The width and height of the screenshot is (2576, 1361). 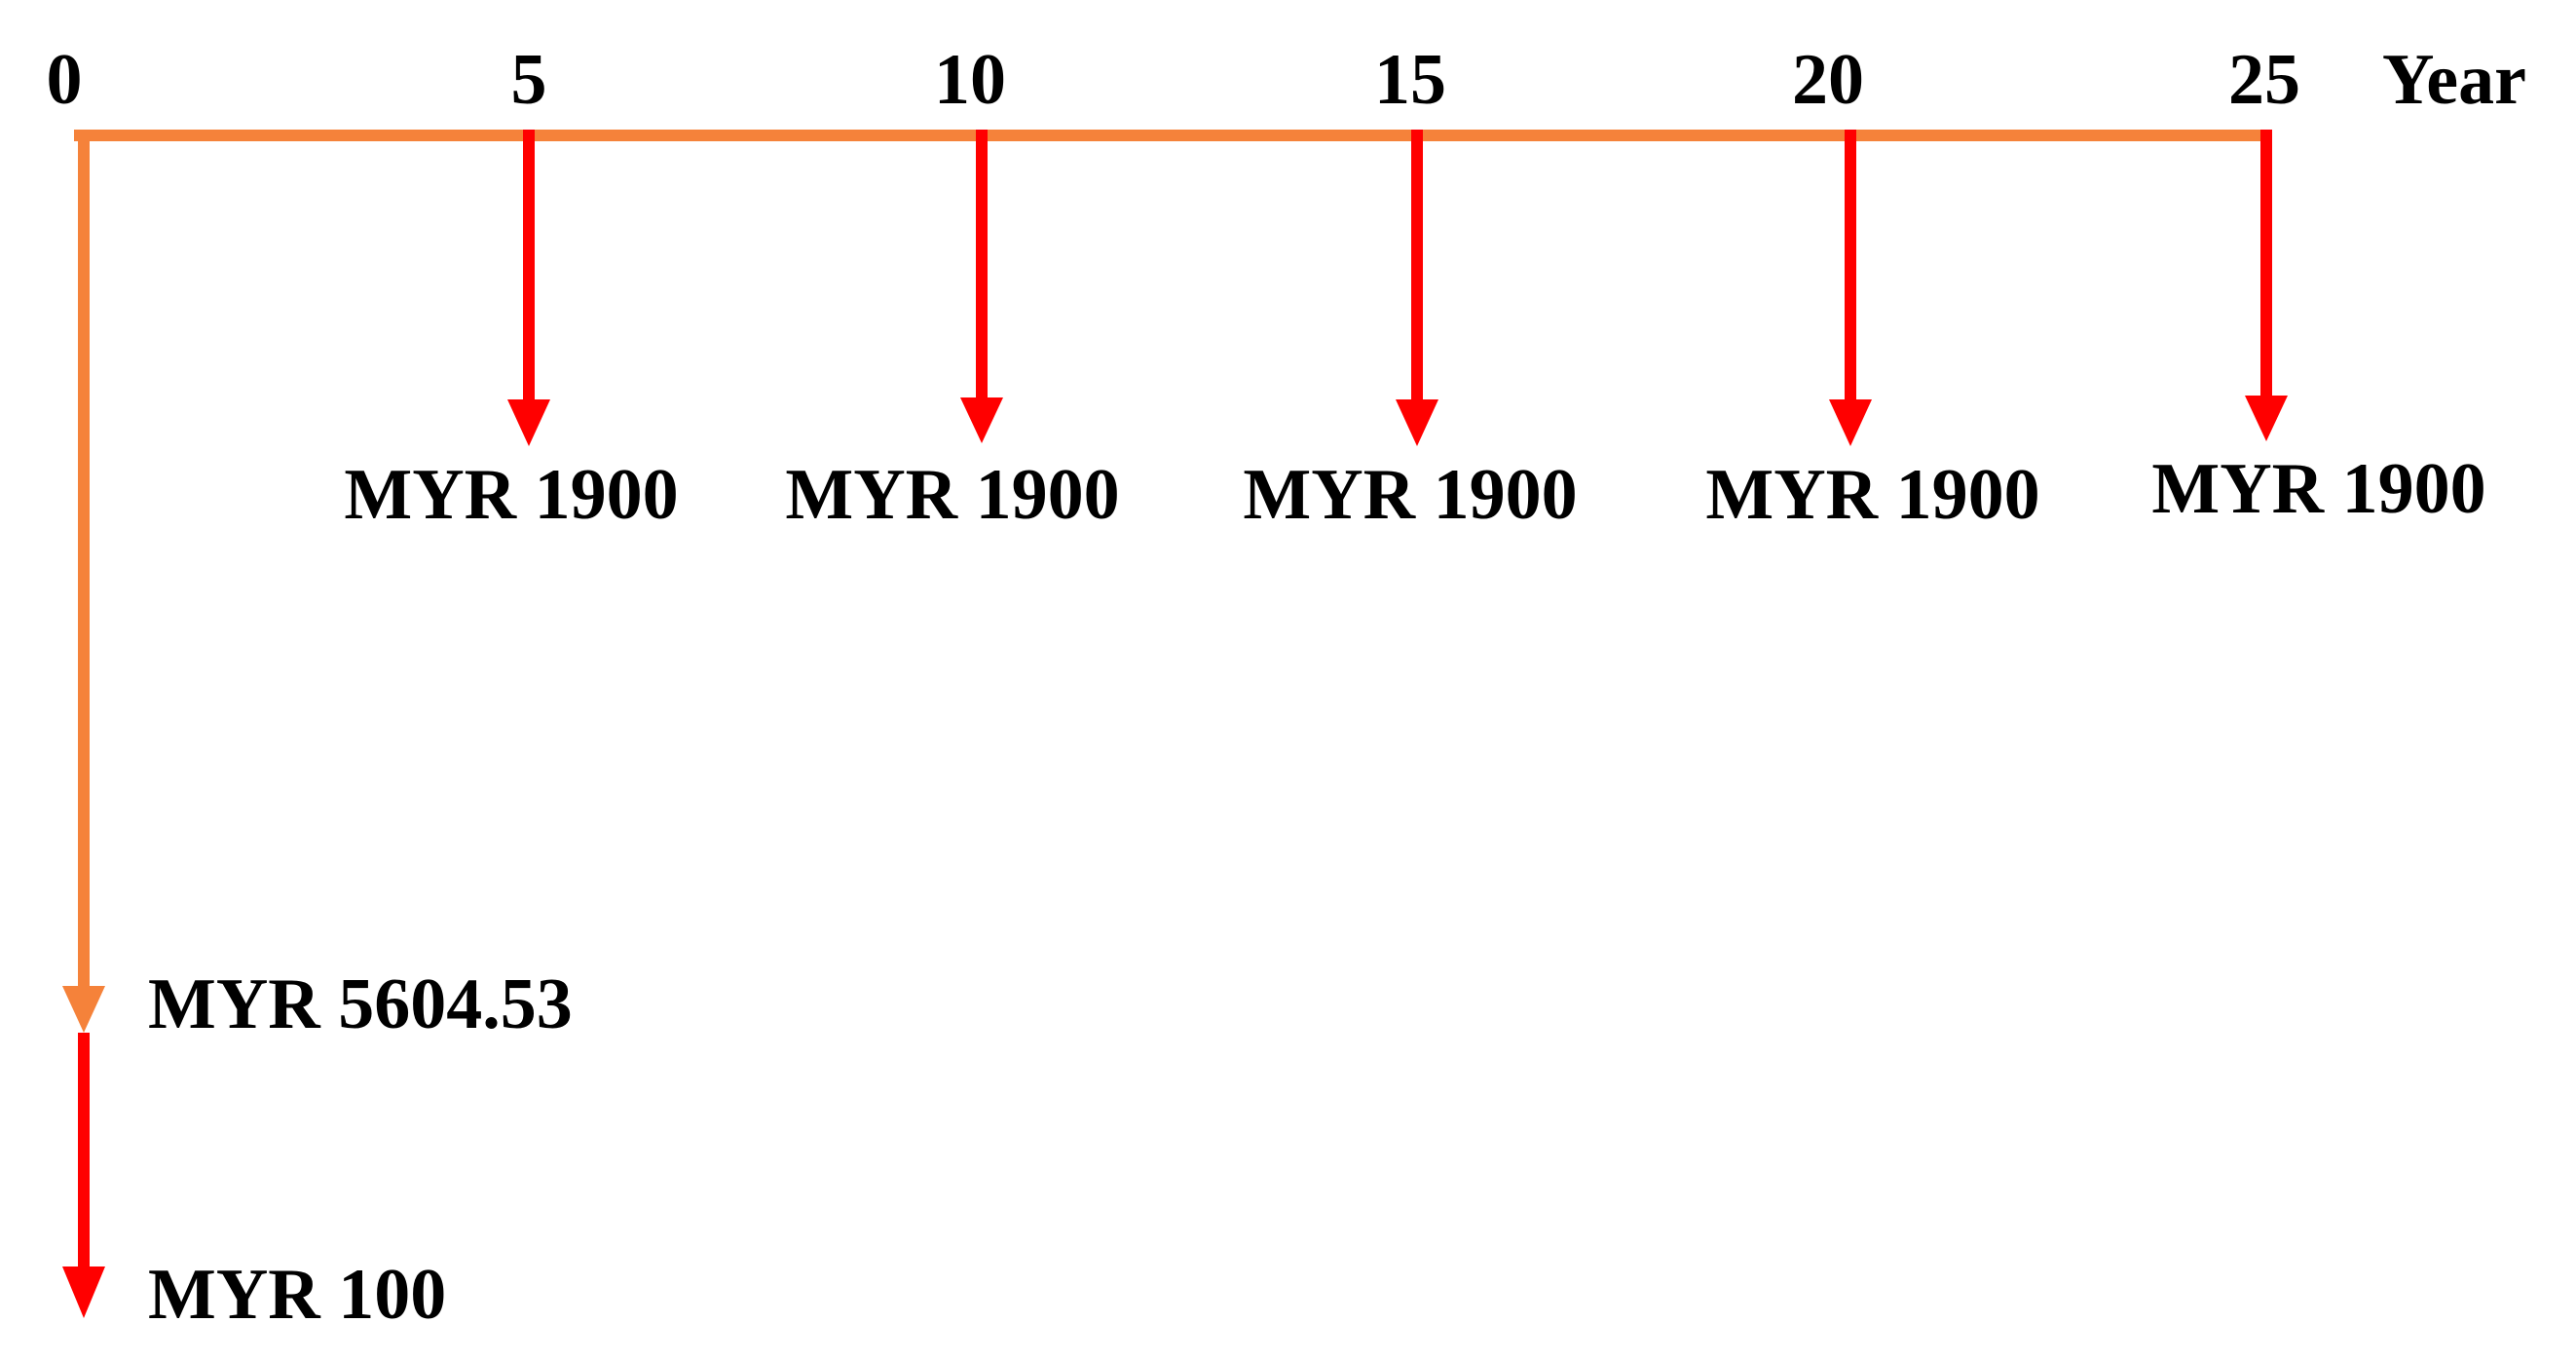 I want to click on tick-label-20: 20, so click(x=1828, y=80).